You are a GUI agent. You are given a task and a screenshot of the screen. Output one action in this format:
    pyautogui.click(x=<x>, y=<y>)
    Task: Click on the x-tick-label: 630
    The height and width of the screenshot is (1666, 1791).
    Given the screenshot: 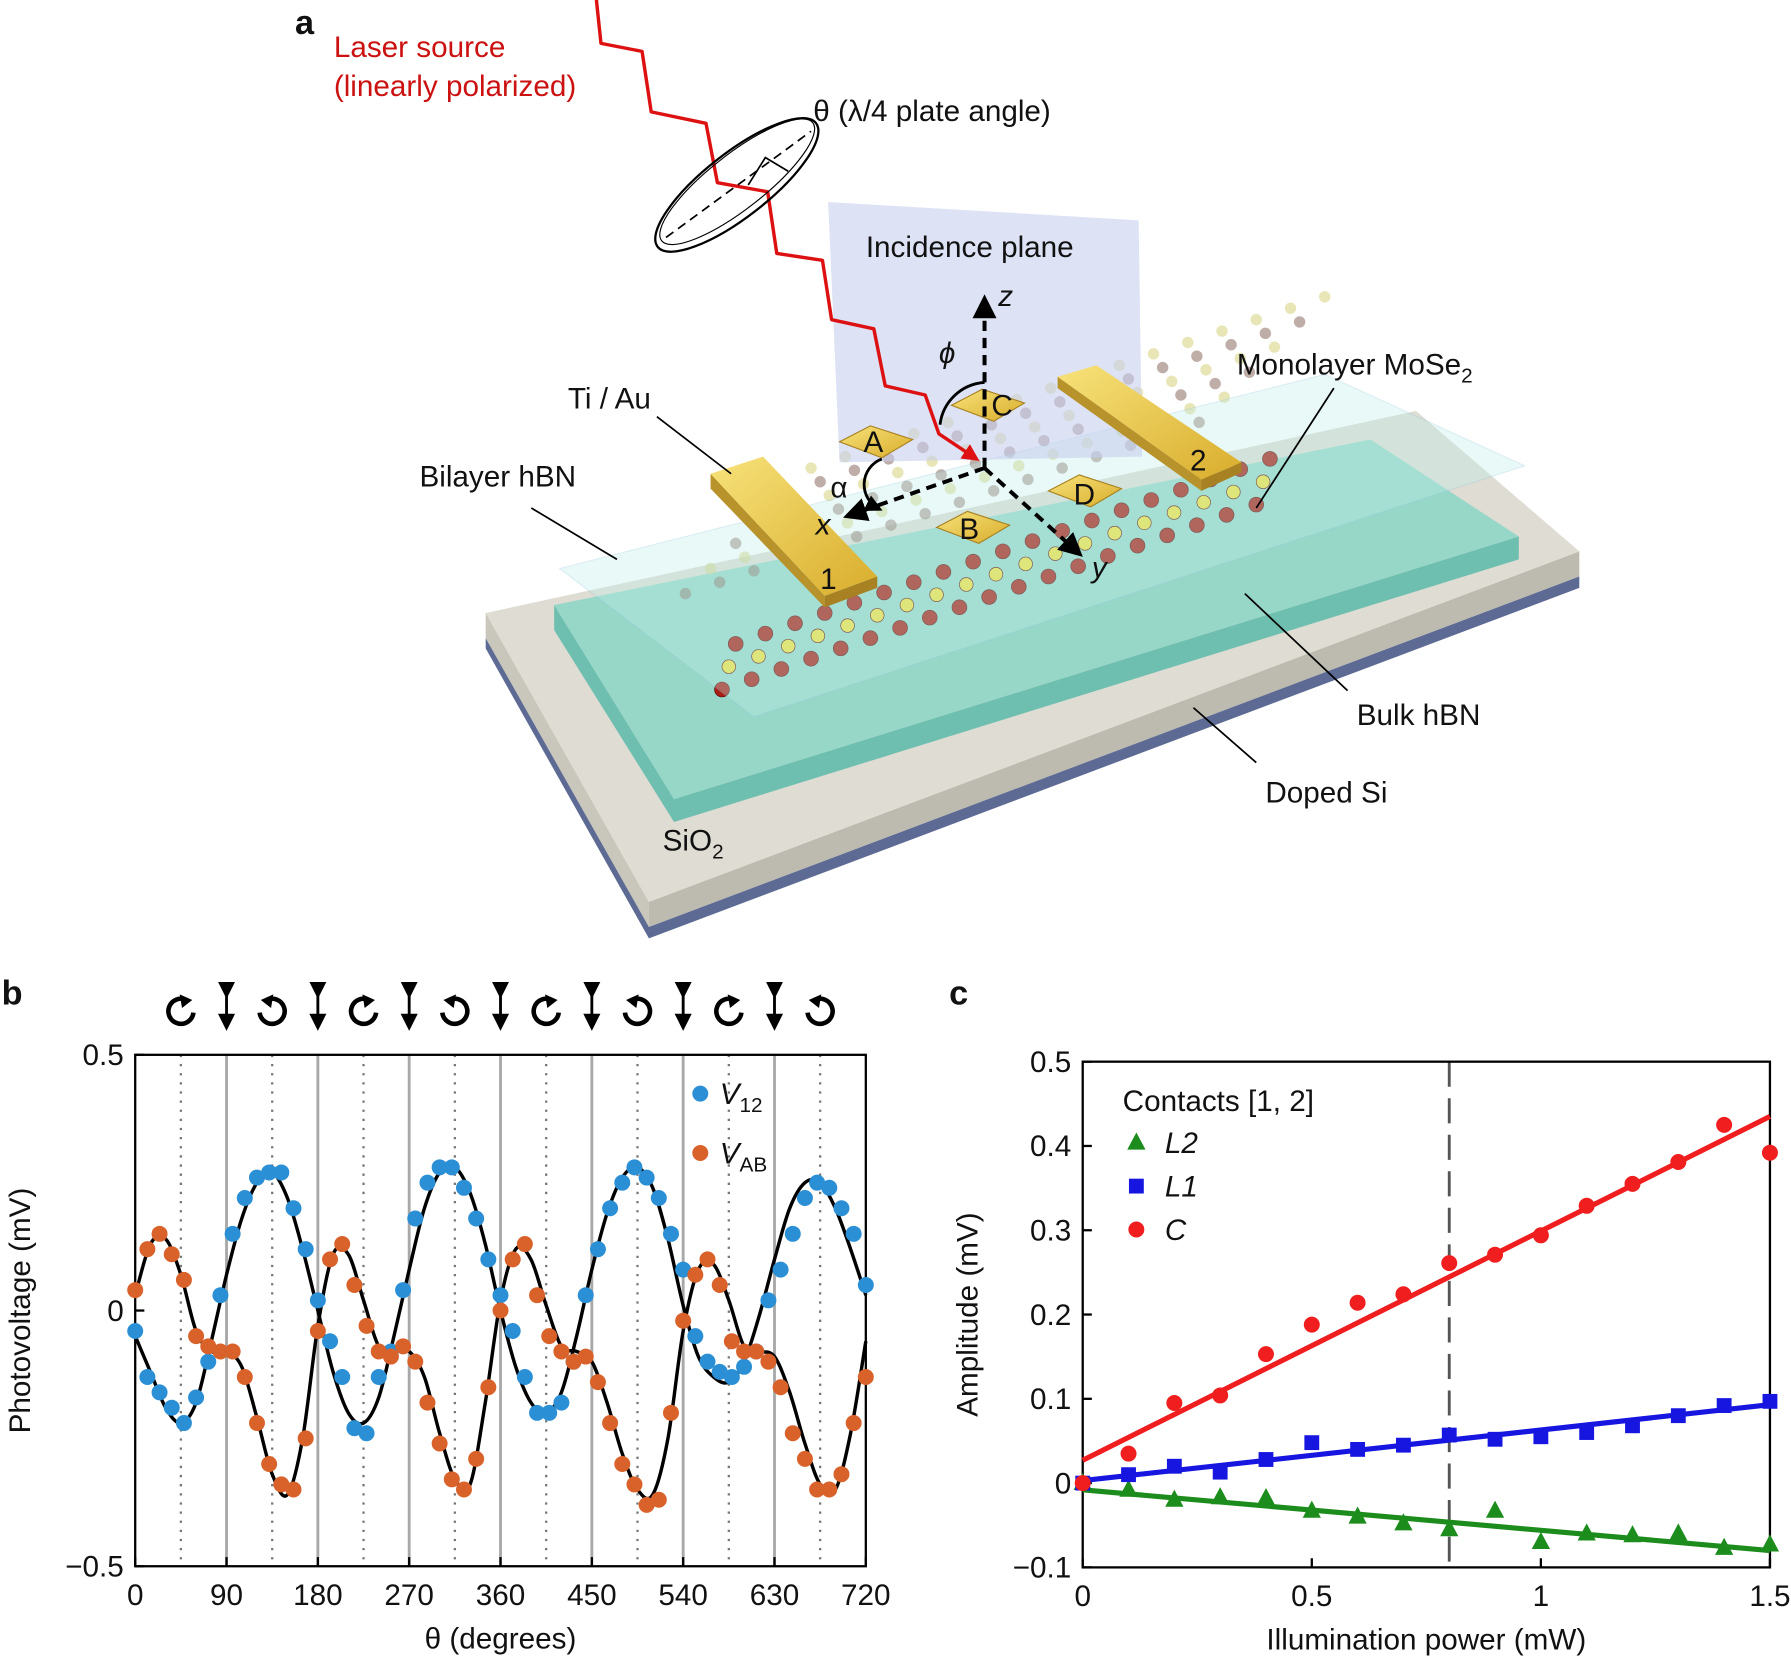 What is the action you would take?
    pyautogui.click(x=775, y=1595)
    